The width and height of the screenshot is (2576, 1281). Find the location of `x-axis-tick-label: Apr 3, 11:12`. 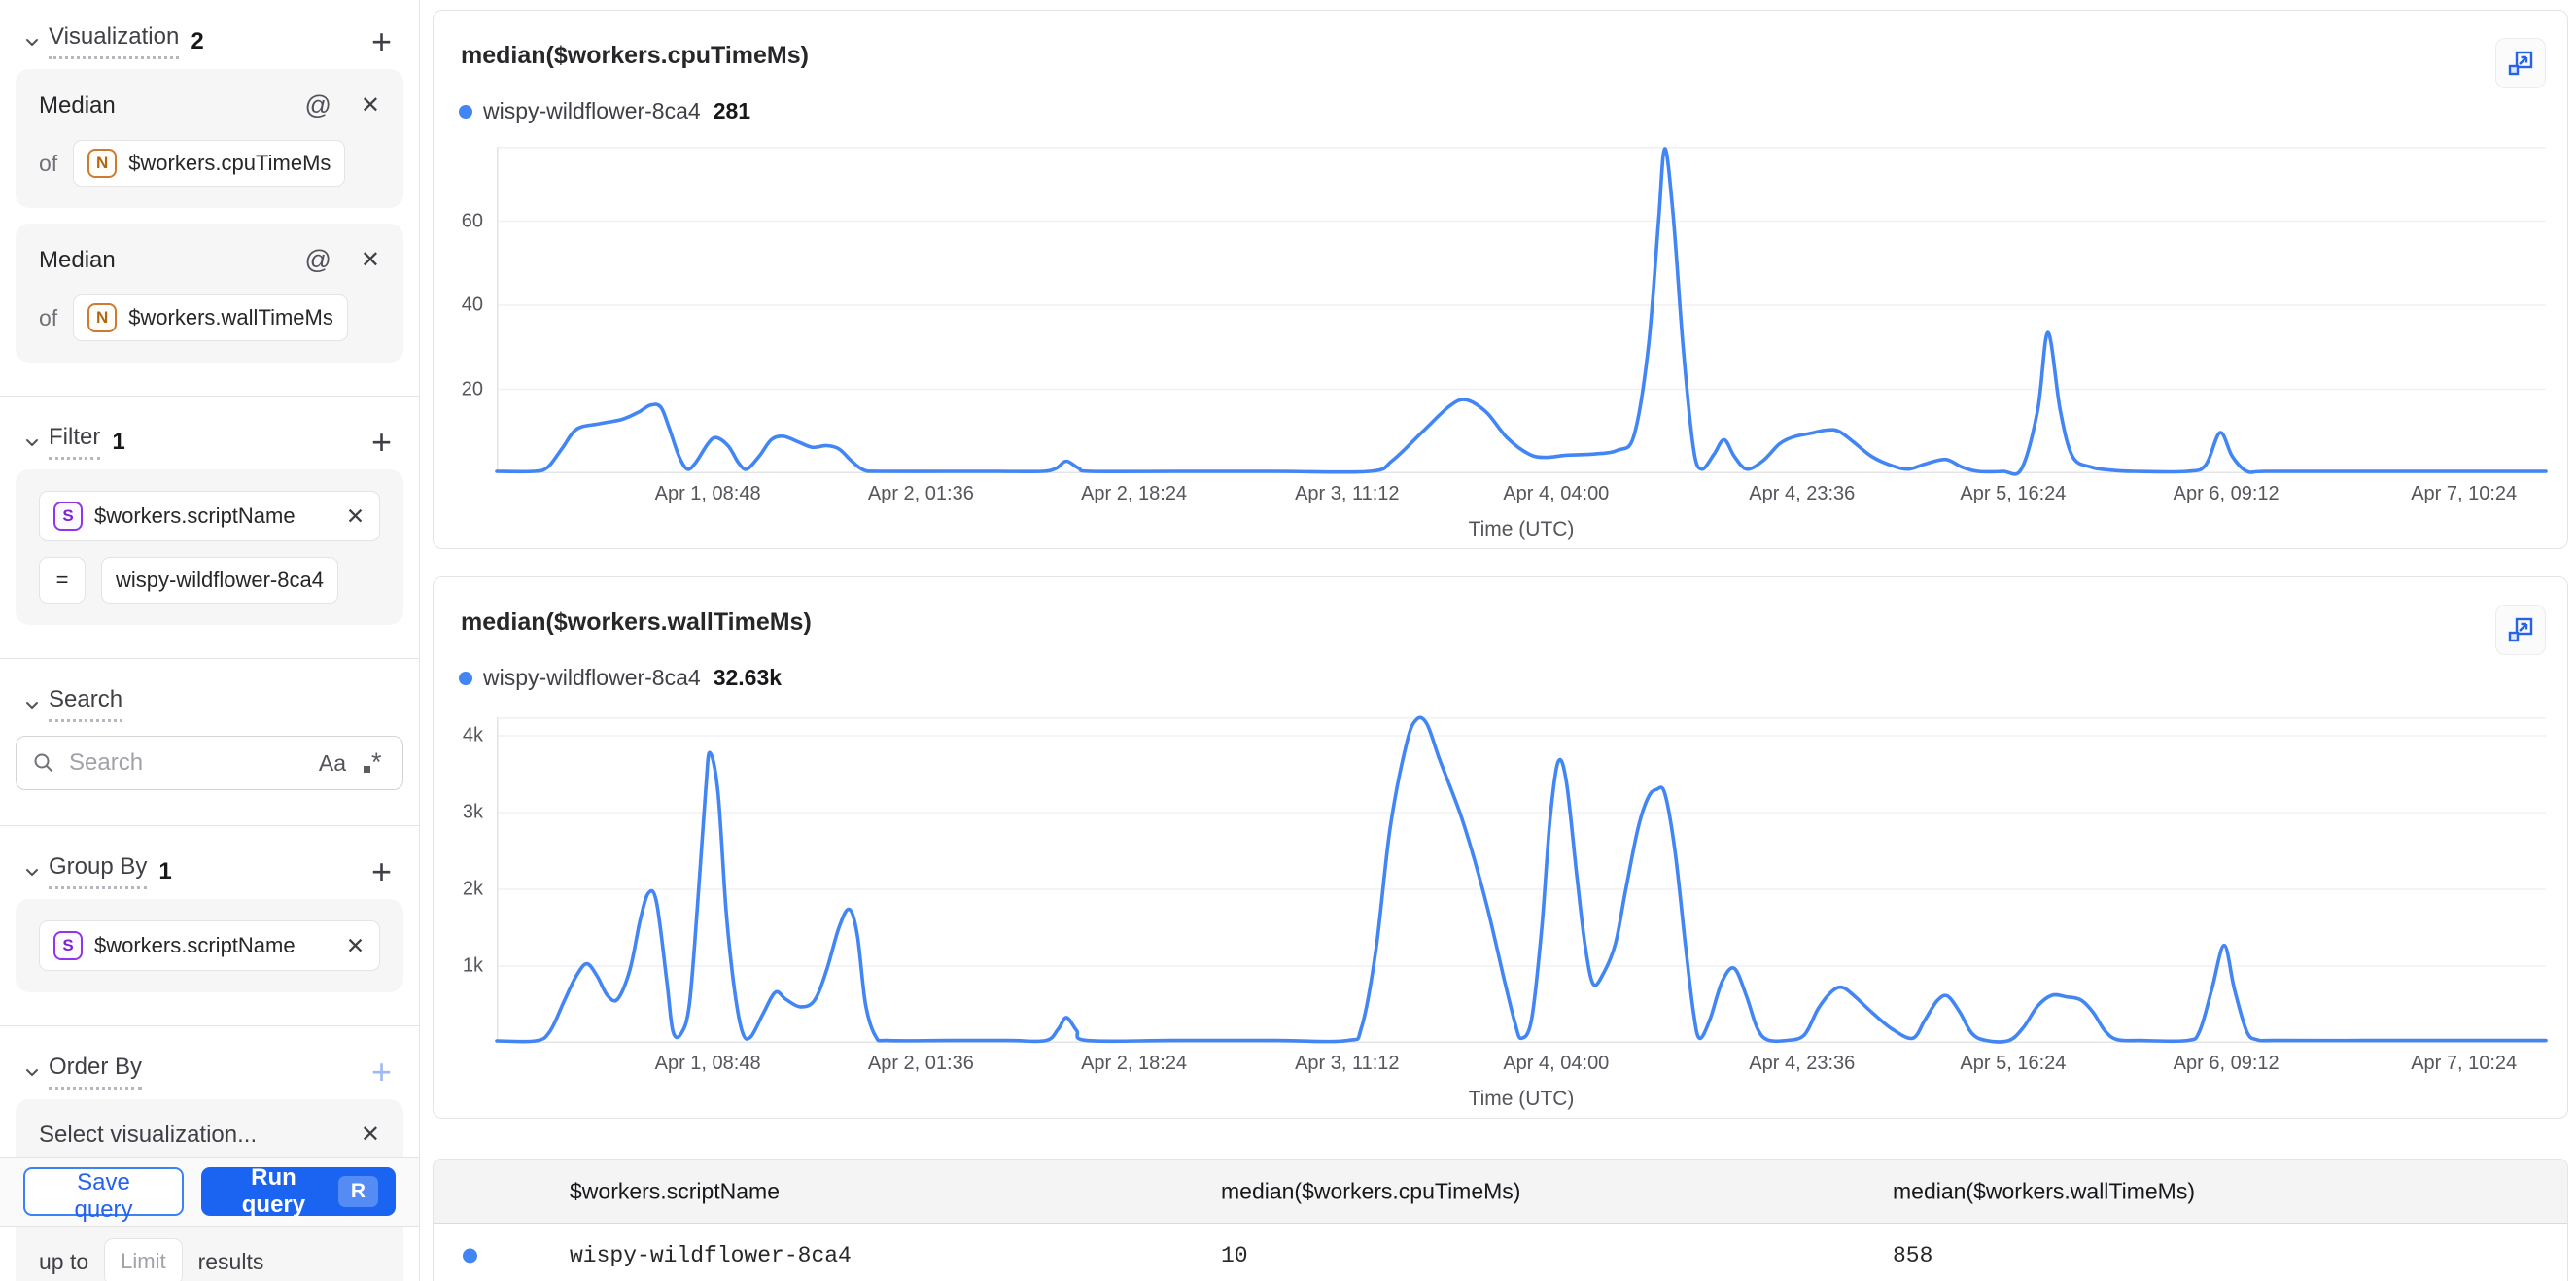

x-axis-tick-label: Apr 3, 11:12 is located at coordinates (1347, 493).